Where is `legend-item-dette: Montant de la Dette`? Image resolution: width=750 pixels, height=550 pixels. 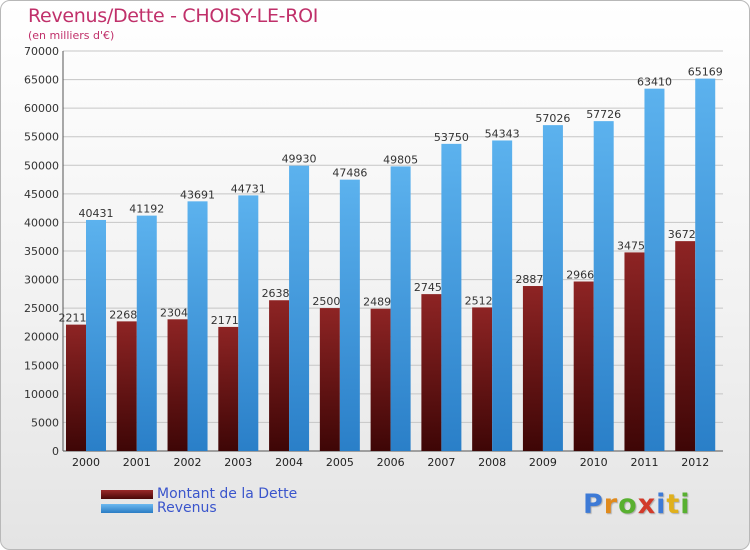
legend-item-dette: Montant de la Dette is located at coordinates (199, 494).